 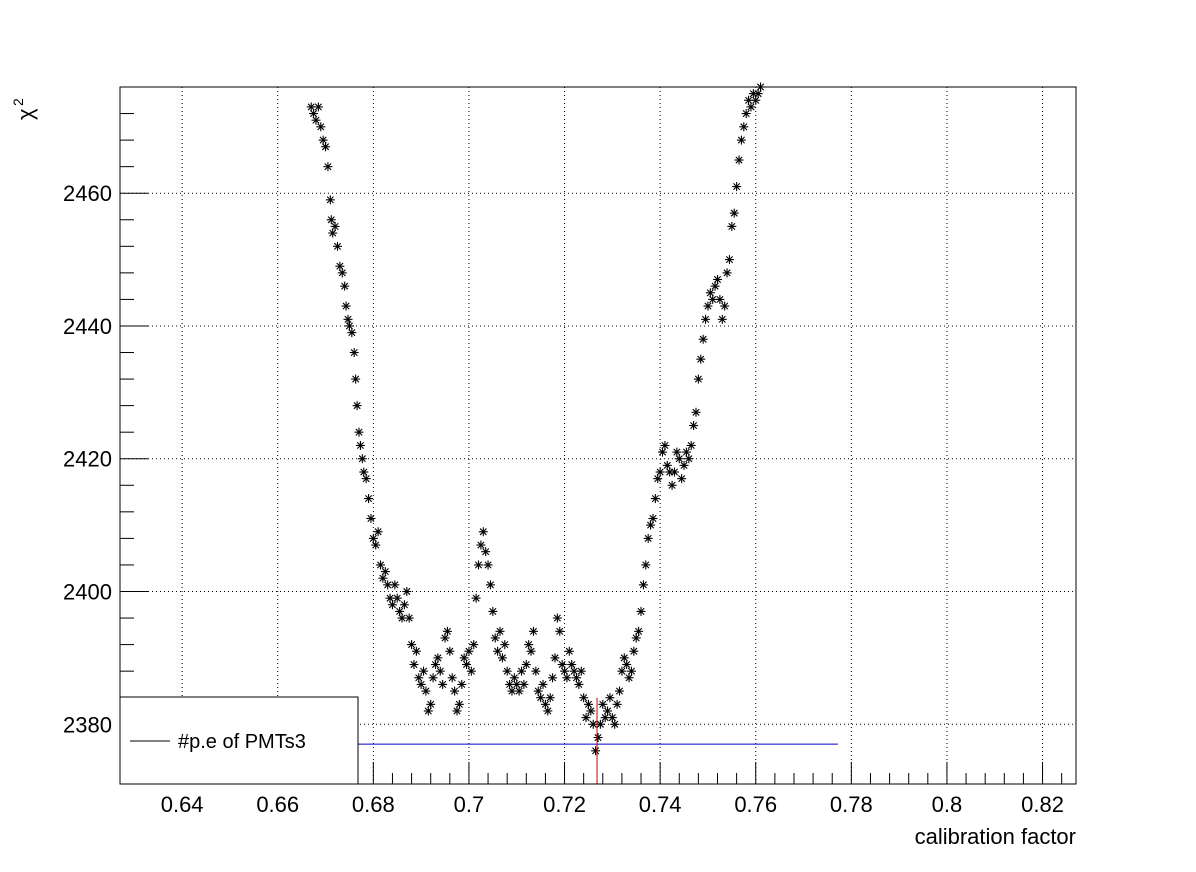 I want to click on x-tick-label: 0.7, so click(x=469, y=804).